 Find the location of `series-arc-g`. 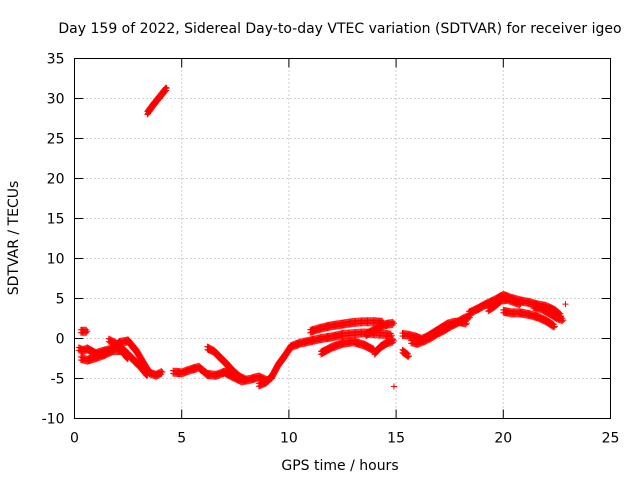

series-arc-g is located at coordinates (325, 359).